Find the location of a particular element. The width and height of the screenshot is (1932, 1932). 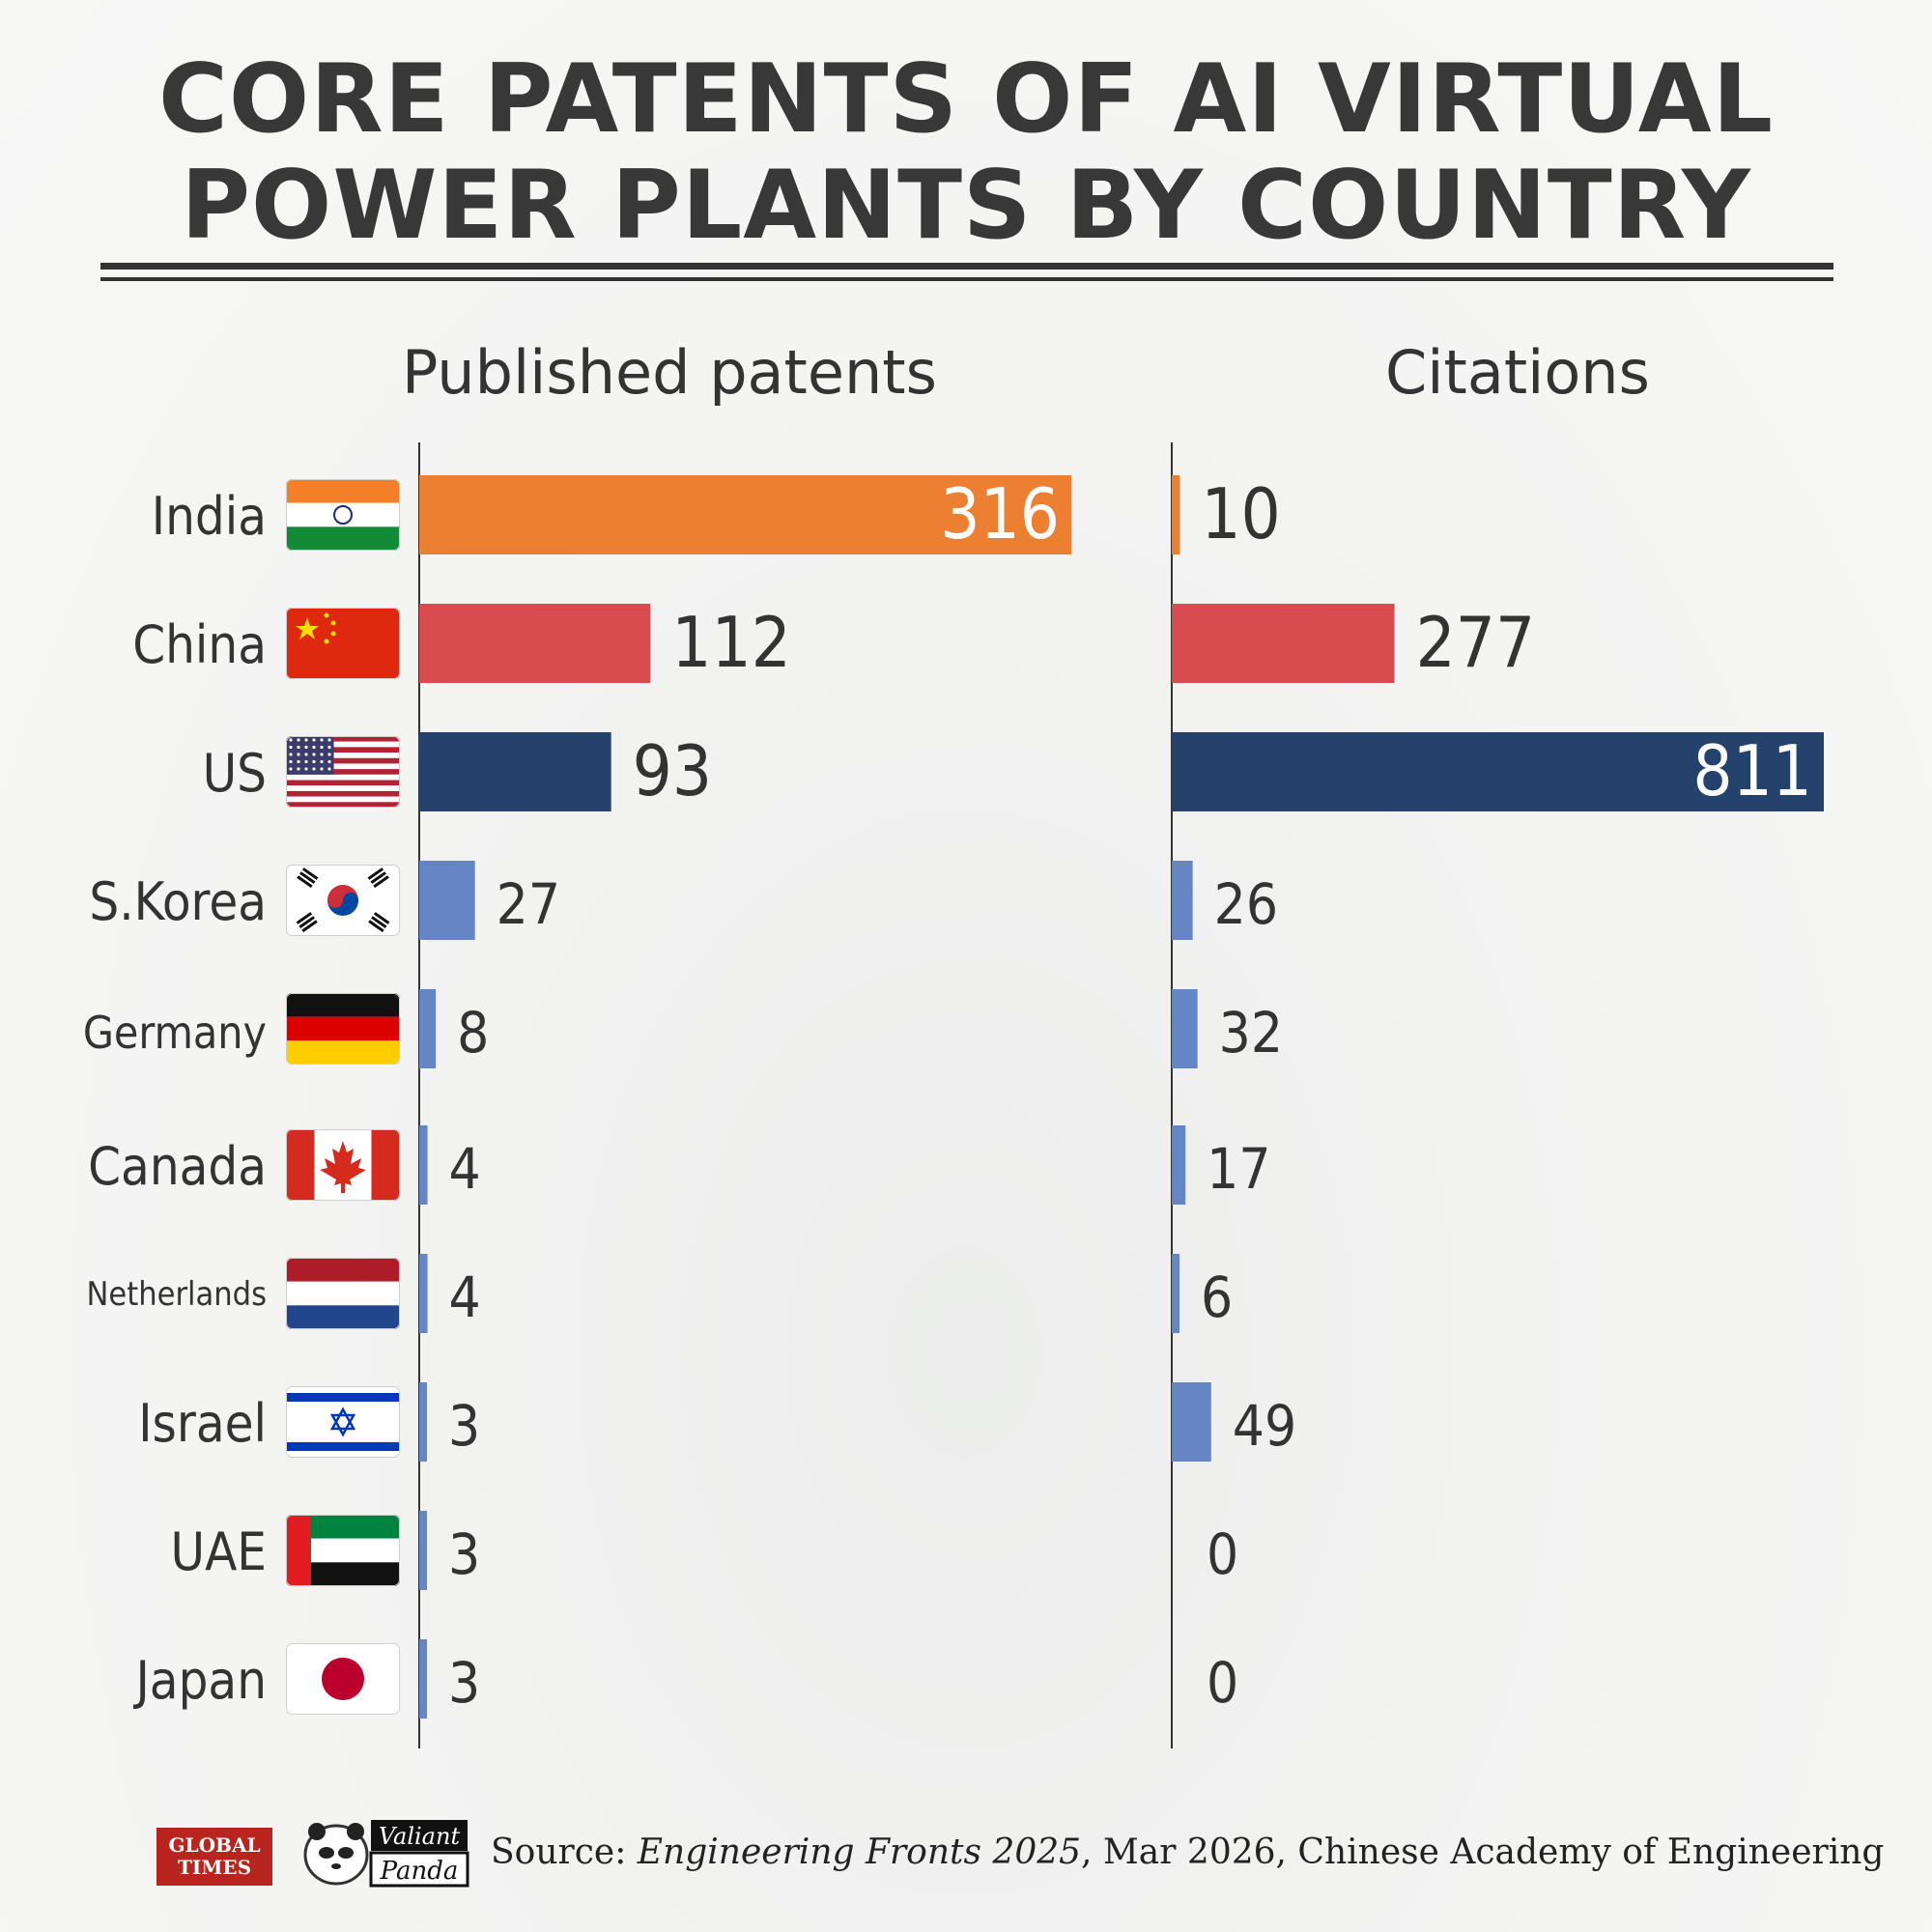

citations-bar-canada is located at coordinates (1179, 1165).